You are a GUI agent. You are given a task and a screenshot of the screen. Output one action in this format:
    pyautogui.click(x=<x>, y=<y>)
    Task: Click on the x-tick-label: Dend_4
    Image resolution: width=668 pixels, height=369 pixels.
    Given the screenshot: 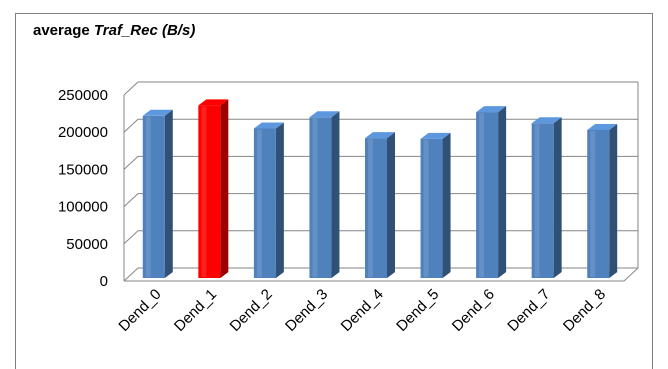 What is the action you would take?
    pyautogui.click(x=362, y=310)
    